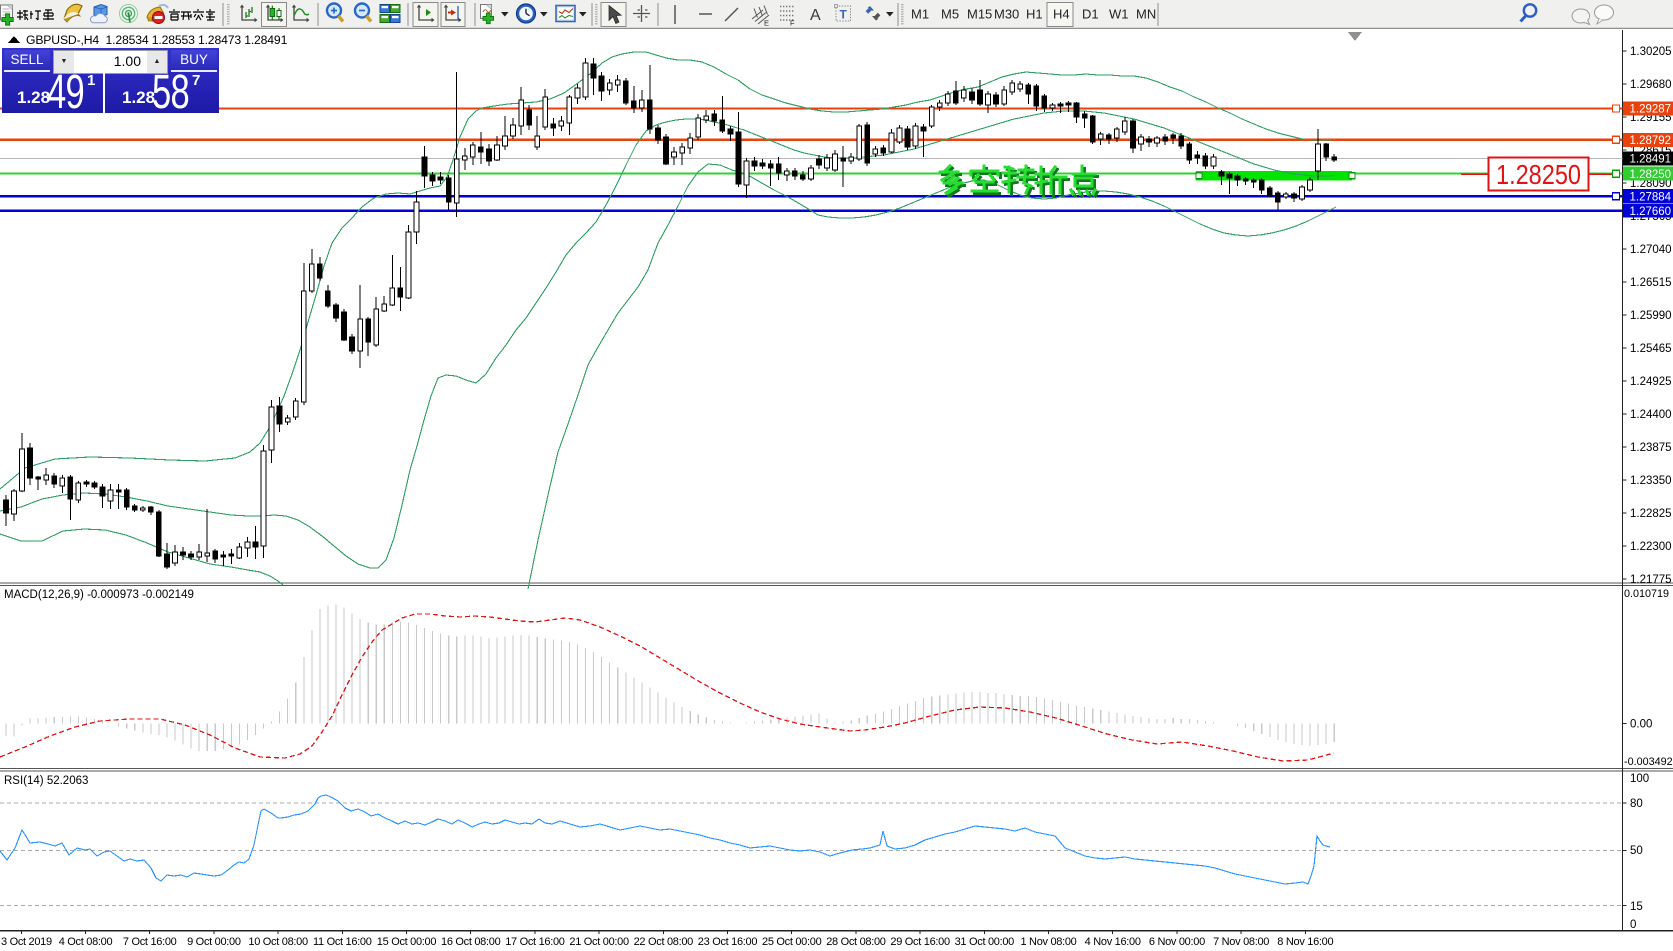 Image resolution: width=1673 pixels, height=951 pixels. I want to click on svg-text: 1.22300, so click(1651, 547).